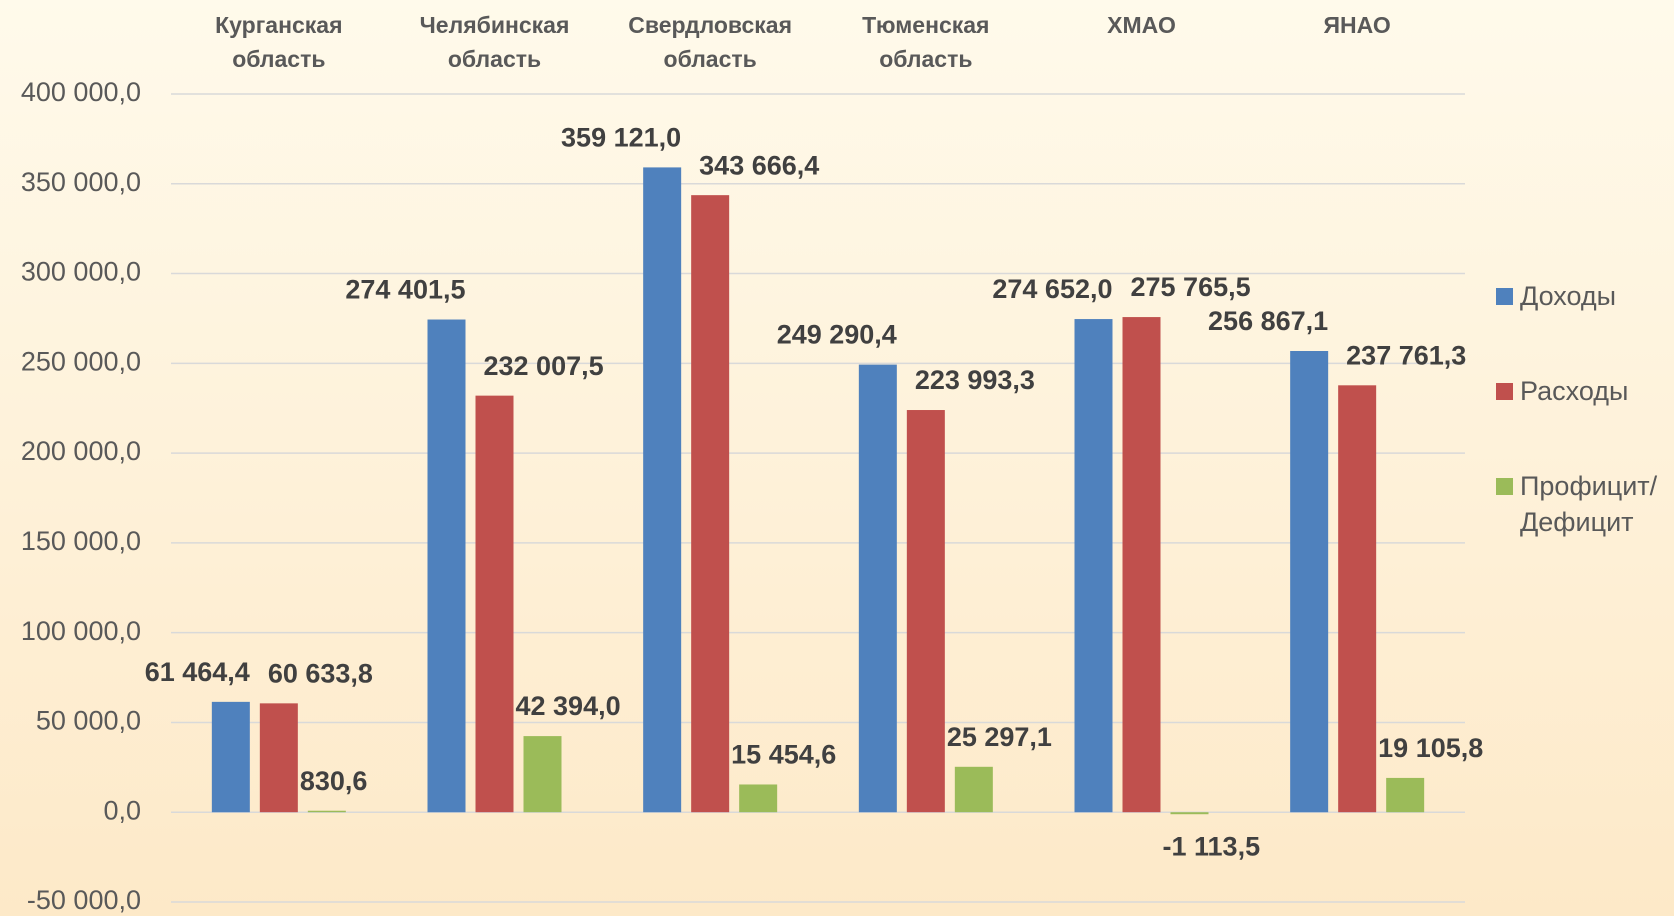  Describe the element at coordinates (999, 737) in the screenshot. I see `value-label: 25 297,1` at that location.